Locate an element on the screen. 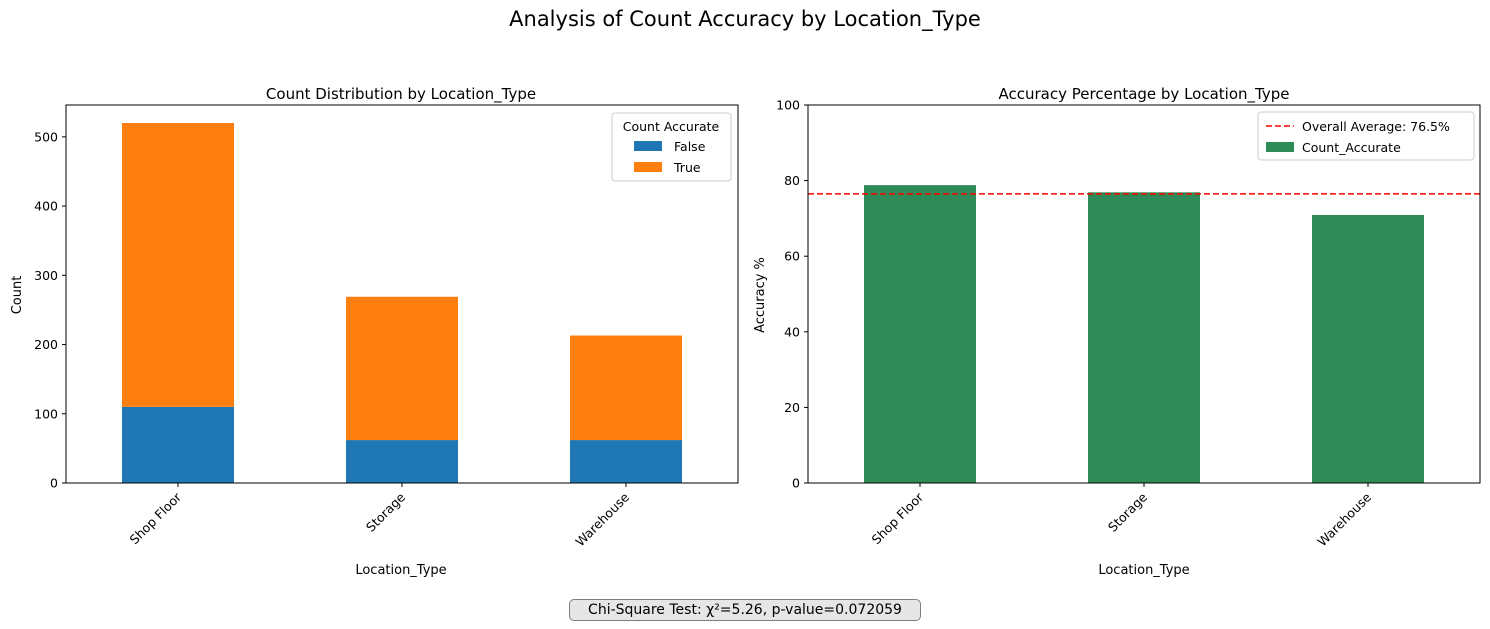  legend-title: Count Accurate is located at coordinates (671, 126).